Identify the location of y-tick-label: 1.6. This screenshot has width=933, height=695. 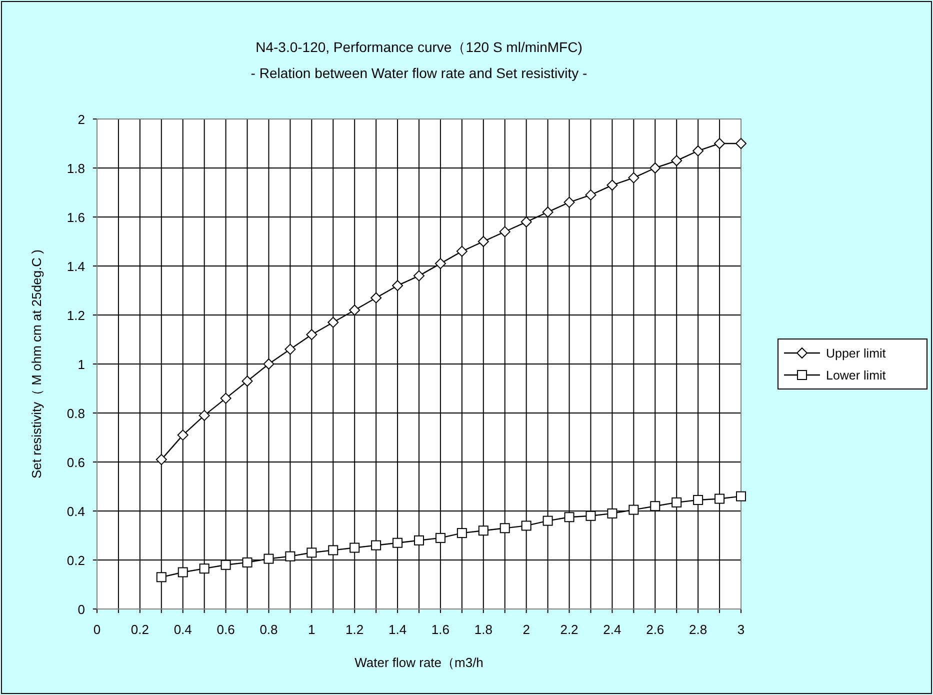
(75, 217).